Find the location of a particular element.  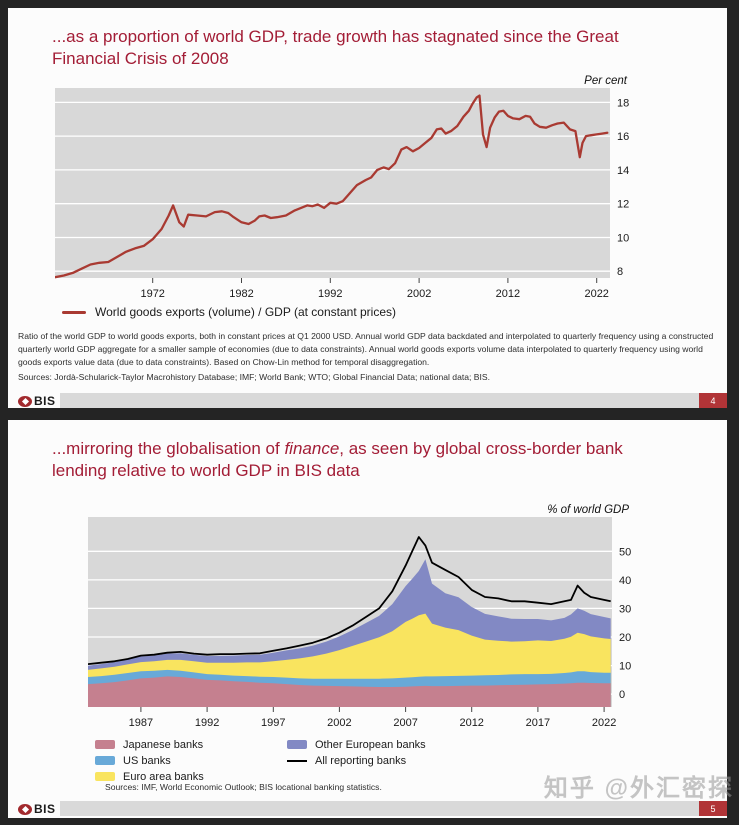

slide2-title-pre: ...mirroring the globalisation of is located at coordinates (168, 448).